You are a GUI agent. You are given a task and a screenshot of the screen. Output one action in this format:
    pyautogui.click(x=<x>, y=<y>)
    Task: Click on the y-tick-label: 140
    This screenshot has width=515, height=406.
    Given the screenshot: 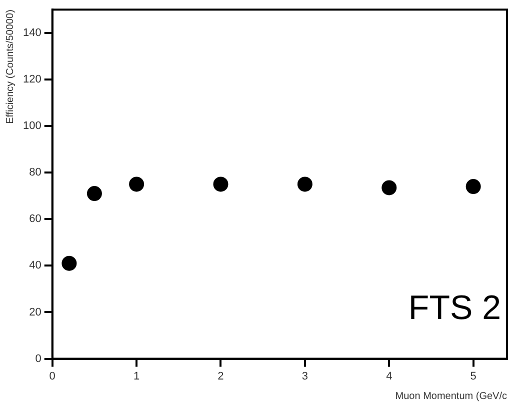 What is the action you would take?
    pyautogui.click(x=32, y=32)
    